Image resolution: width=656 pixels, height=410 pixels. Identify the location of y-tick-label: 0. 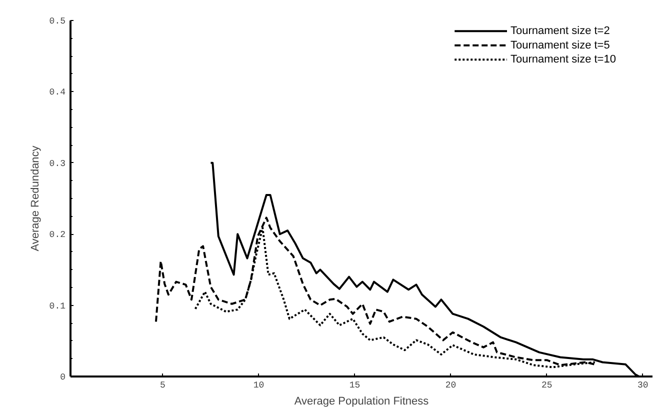
(63, 377).